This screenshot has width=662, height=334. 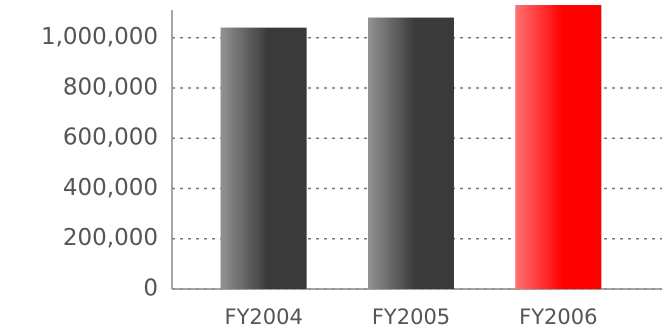 I want to click on y-tick-label: 0, so click(x=150, y=289).